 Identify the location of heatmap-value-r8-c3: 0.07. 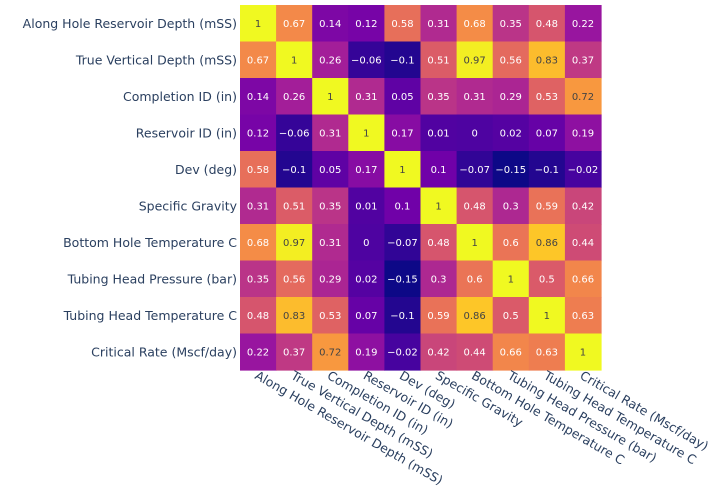
(366, 316).